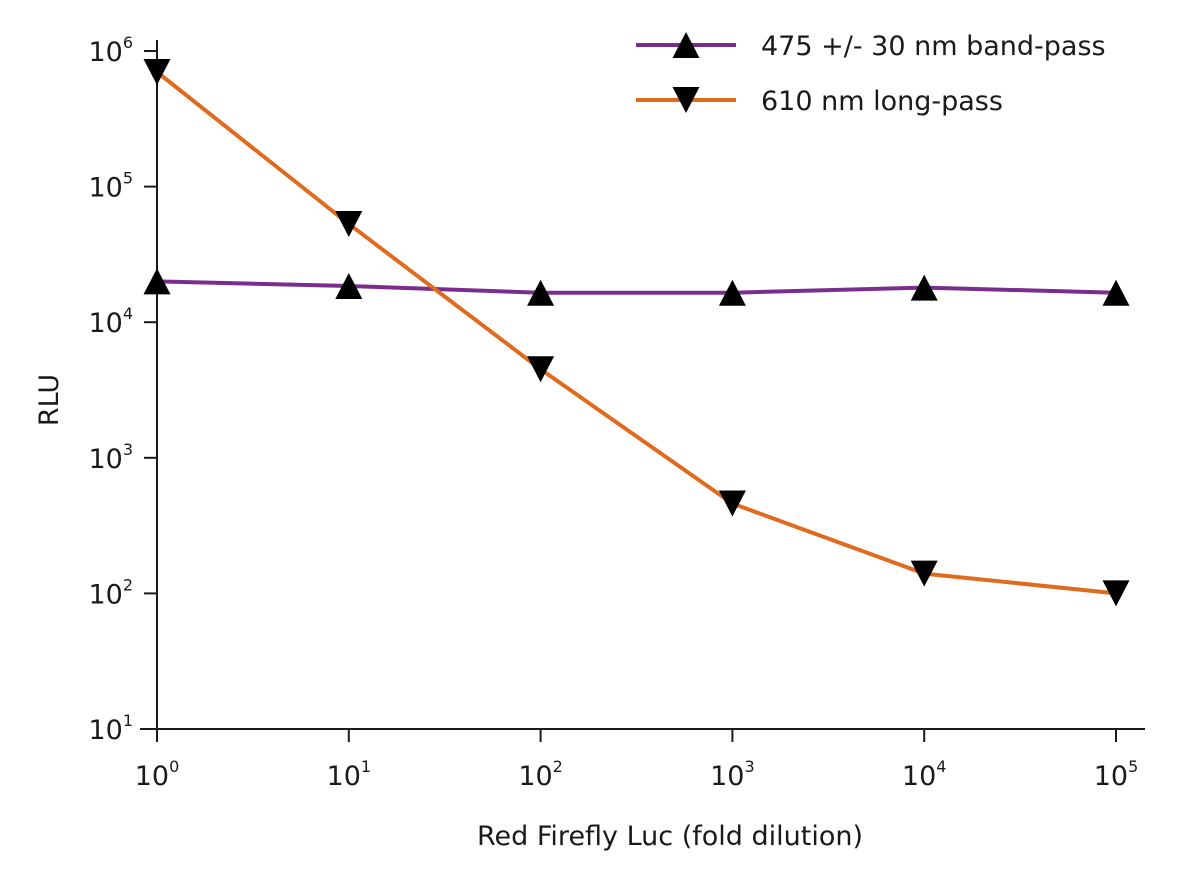 The image size is (1200, 876). I want to click on x-tick-label: 10², so click(540, 774).